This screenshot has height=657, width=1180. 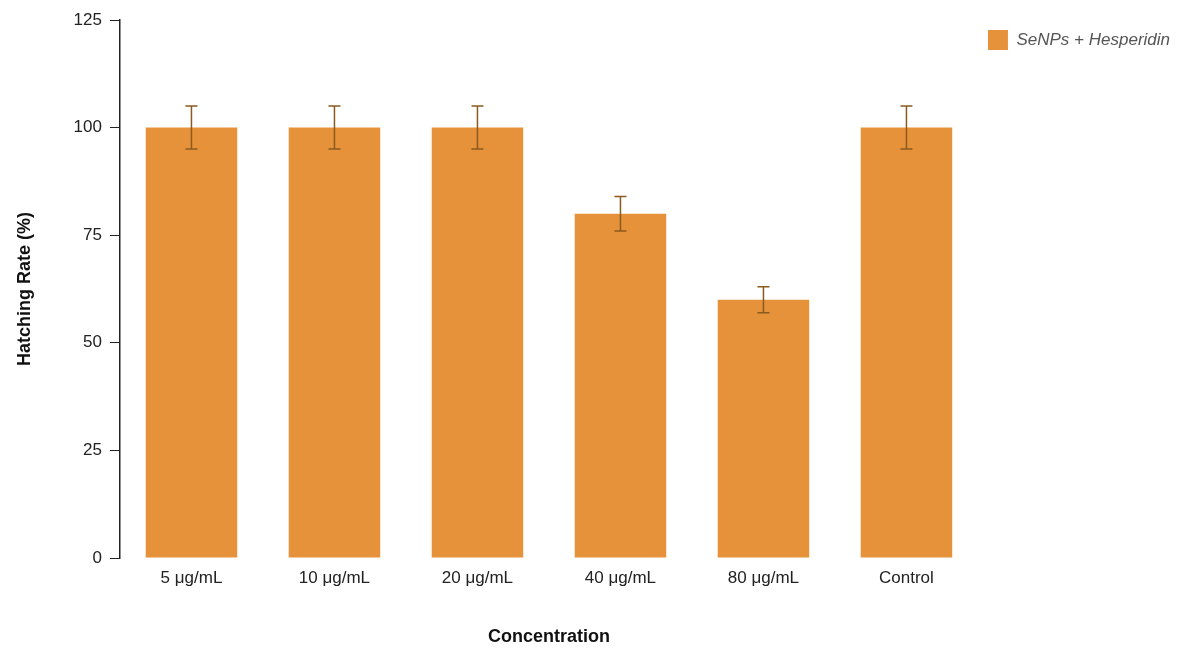 What do you see at coordinates (906, 577) in the screenshot?
I see `x-tick-label: Control` at bounding box center [906, 577].